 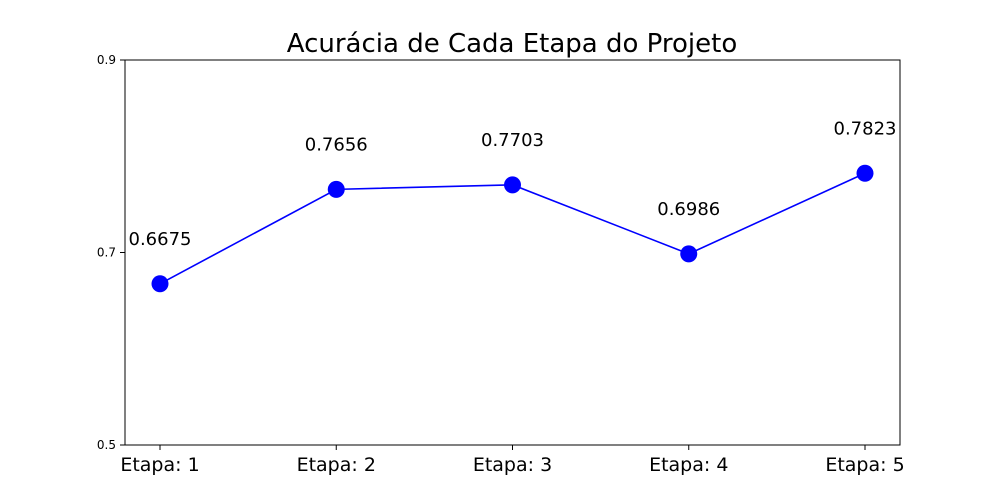 I want to click on x-axis: Etapa: 1 Etapa: 2 Etapa: 3 Etapa: 4 Etapa: 5, so click(x=512, y=460).